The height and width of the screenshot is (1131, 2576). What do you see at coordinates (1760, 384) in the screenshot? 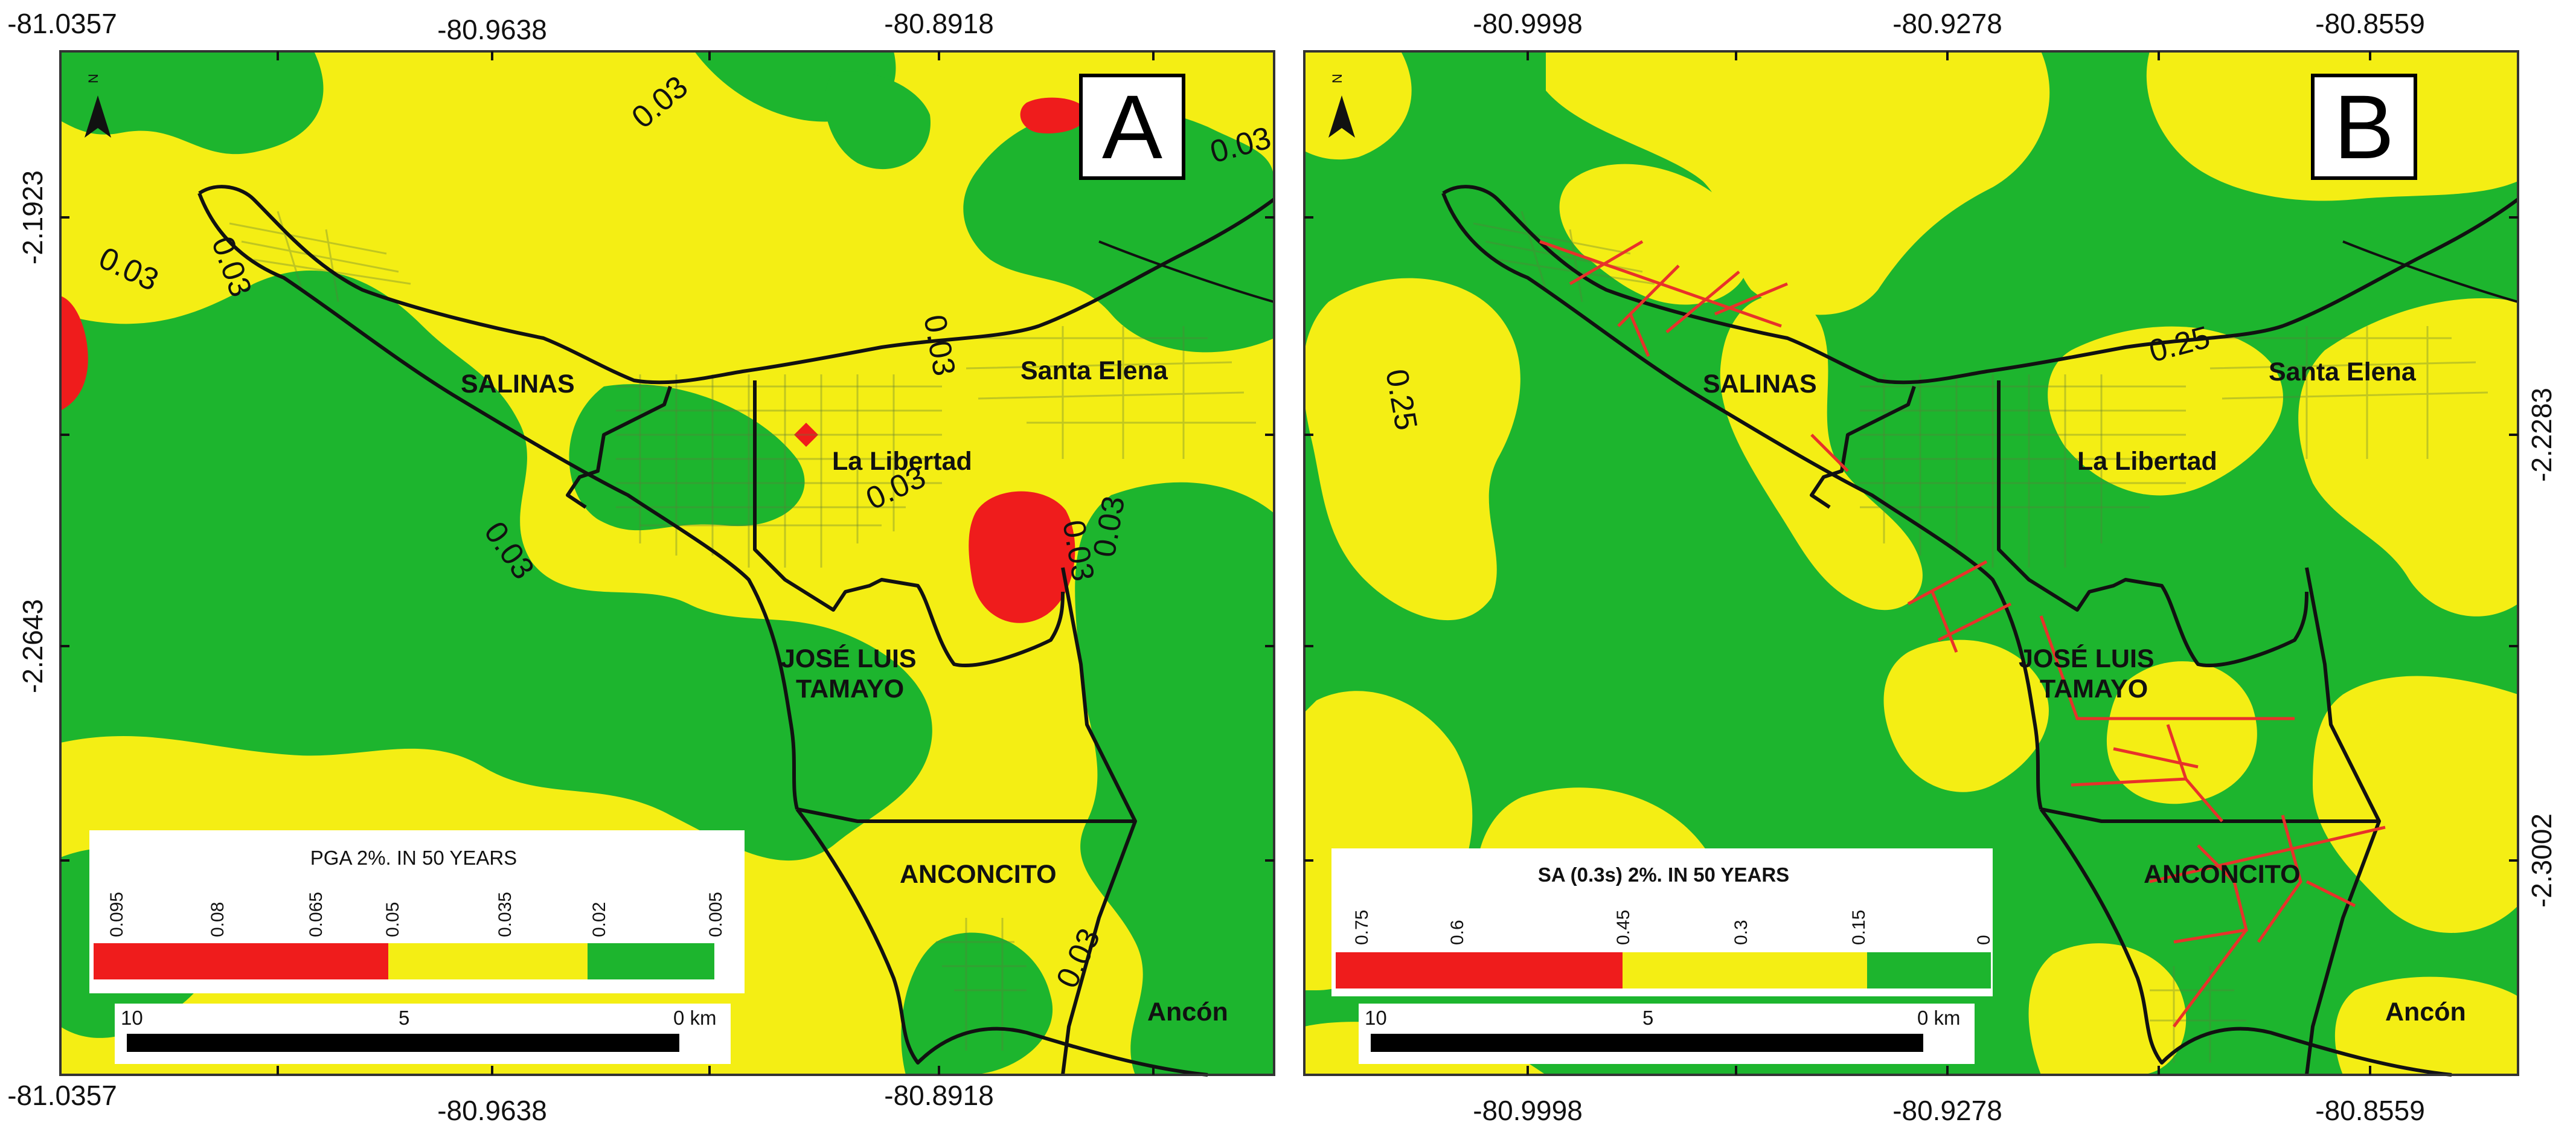
I see `panel-b-town-salinas: SALINAS` at bounding box center [1760, 384].